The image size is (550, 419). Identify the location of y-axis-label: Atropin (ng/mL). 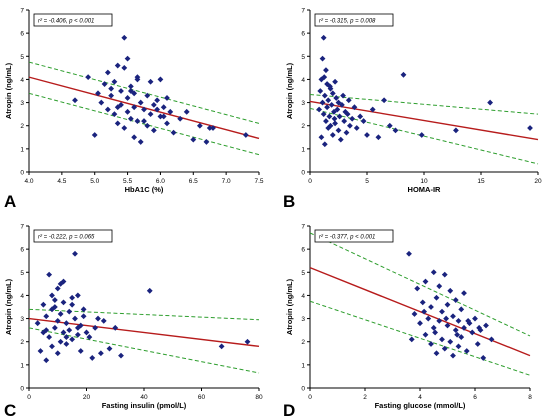
(8, 90).